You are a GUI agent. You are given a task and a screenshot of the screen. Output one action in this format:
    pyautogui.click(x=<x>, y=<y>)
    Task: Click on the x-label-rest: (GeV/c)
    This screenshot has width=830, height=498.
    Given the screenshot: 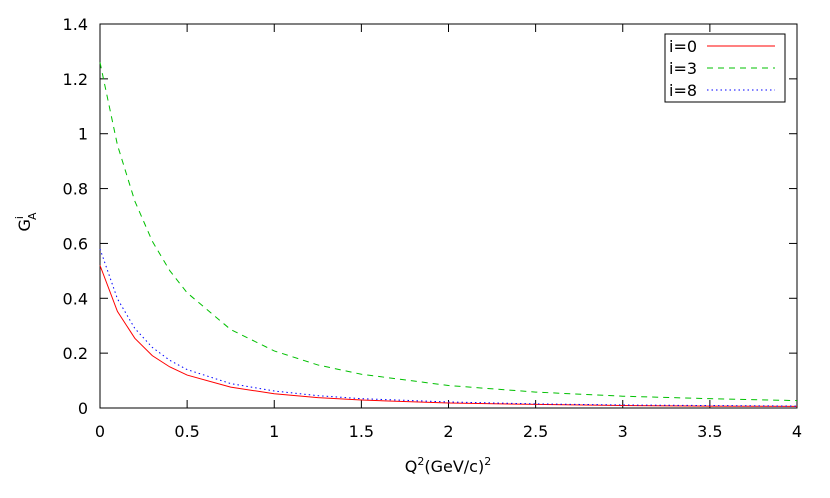 What is the action you would take?
    pyautogui.click(x=454, y=466)
    